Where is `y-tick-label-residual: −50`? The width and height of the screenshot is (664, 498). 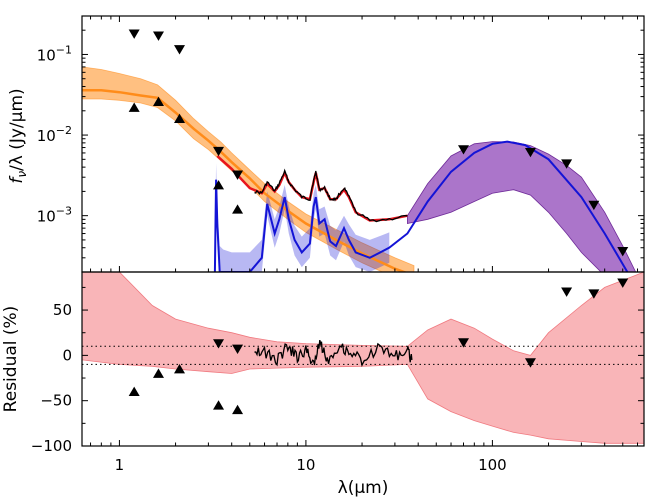 y-tick-label-residual: −50 is located at coordinates (56, 401).